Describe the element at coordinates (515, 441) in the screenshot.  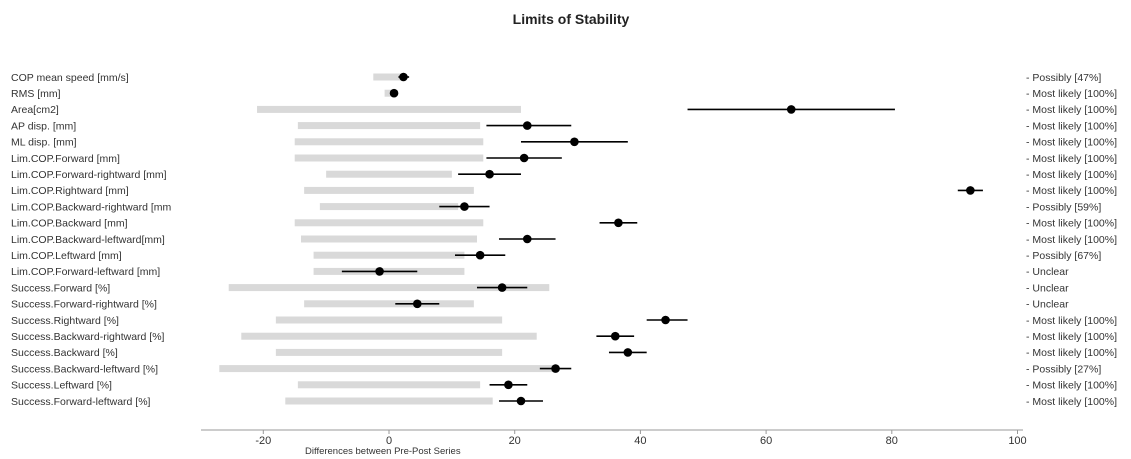
I see `x-tick-label: 20` at that location.